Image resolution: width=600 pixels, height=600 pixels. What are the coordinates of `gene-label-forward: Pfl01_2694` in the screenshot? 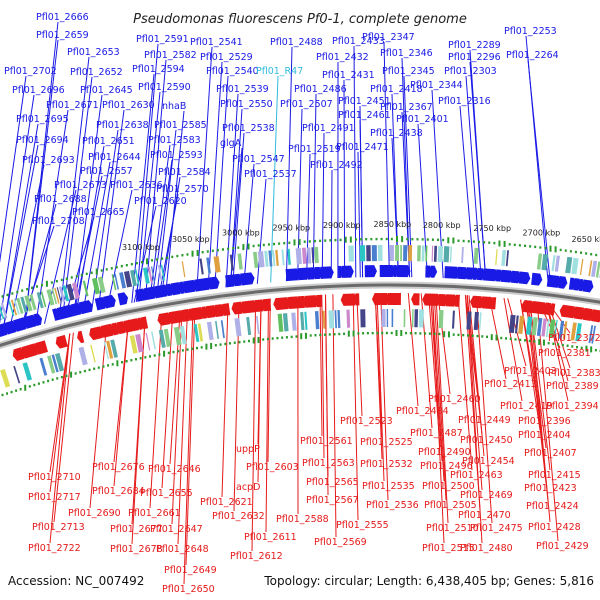 It's located at (42, 140).